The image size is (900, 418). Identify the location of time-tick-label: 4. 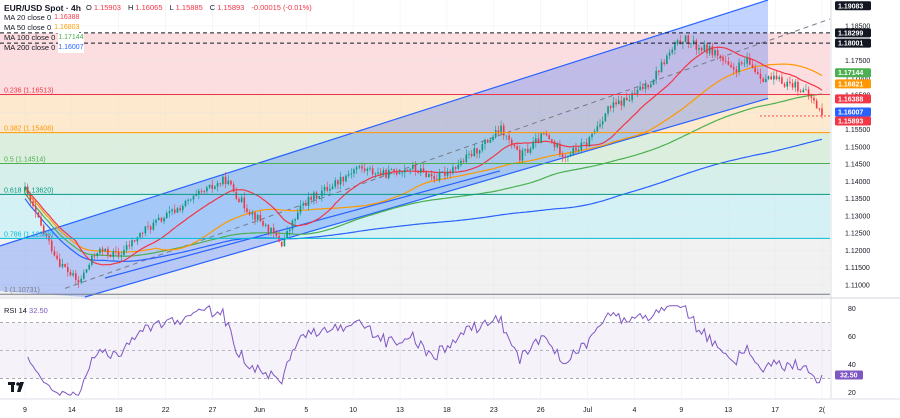
(635, 410).